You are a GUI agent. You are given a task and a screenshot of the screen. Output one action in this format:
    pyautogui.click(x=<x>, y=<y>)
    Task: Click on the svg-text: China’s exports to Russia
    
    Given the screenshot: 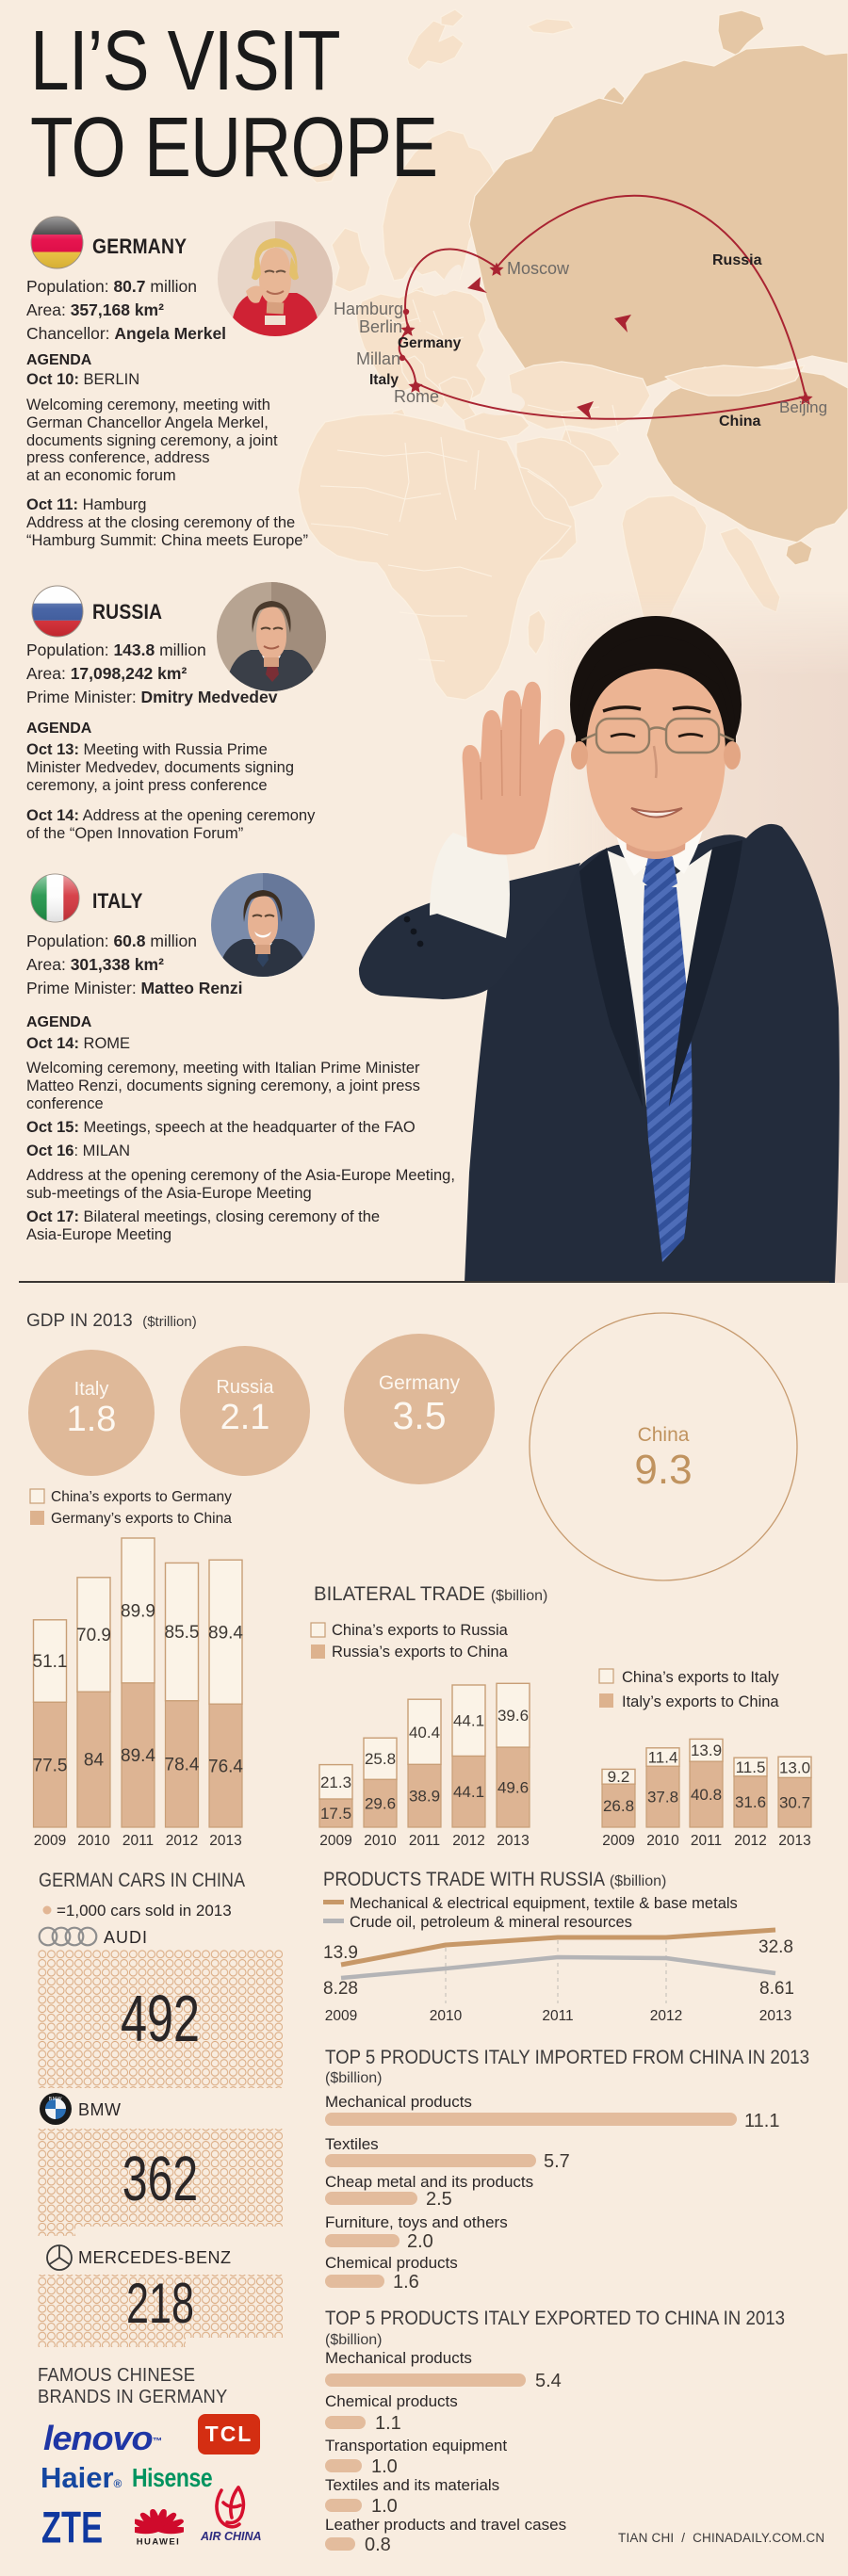 What is the action you would take?
    pyautogui.click(x=420, y=1630)
    